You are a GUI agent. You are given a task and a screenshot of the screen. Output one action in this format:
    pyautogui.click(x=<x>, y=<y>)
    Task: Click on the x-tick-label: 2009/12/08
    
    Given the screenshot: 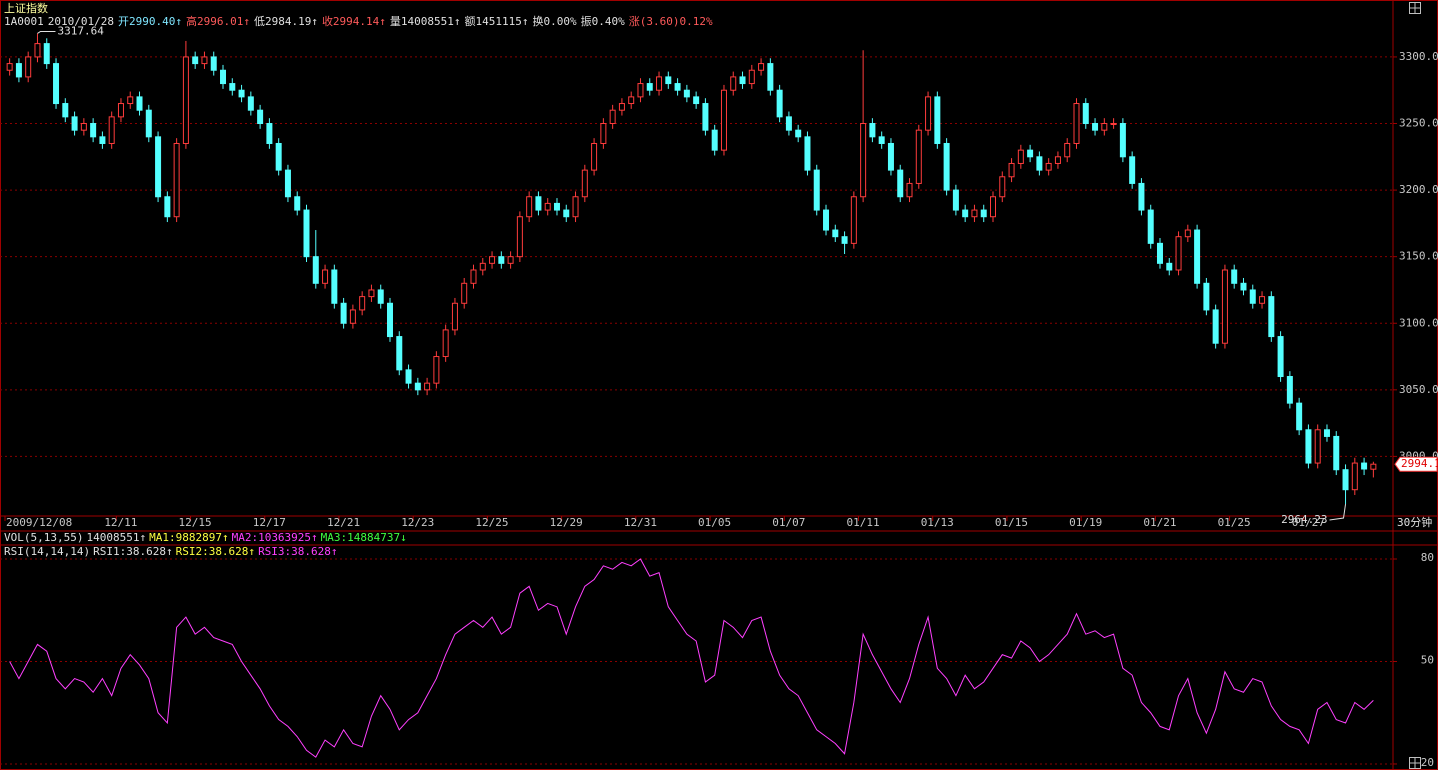 What is the action you would take?
    pyautogui.click(x=39, y=522)
    